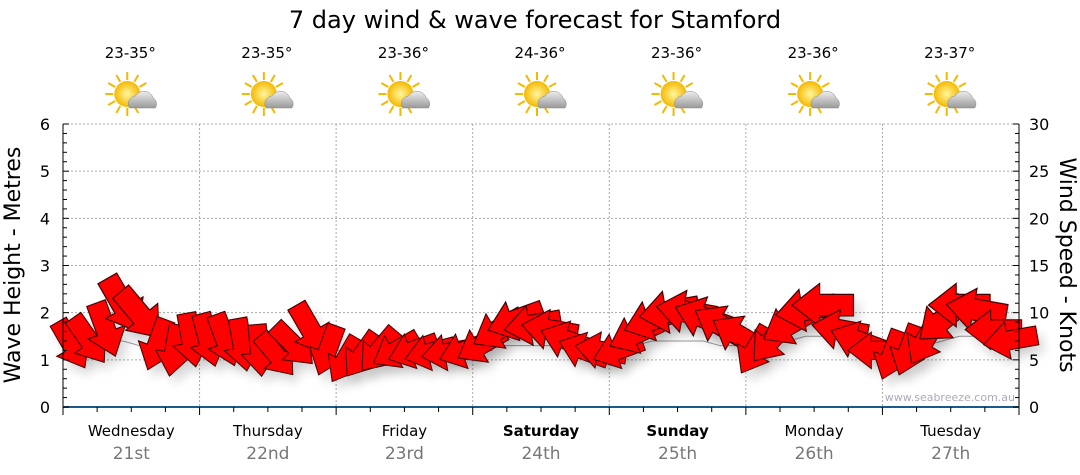  What do you see at coordinates (950, 397) in the screenshot?
I see `watermark: www.seabreeze.com.au` at bounding box center [950, 397].